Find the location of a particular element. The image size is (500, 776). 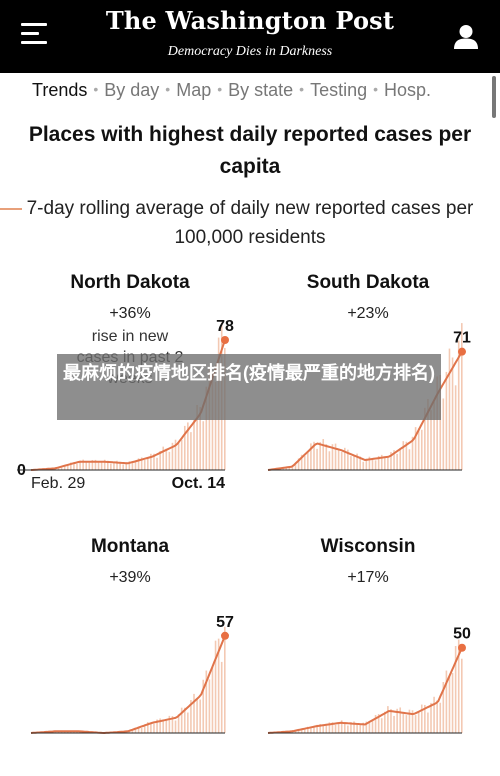

user-icon is located at coordinates (466, 37).